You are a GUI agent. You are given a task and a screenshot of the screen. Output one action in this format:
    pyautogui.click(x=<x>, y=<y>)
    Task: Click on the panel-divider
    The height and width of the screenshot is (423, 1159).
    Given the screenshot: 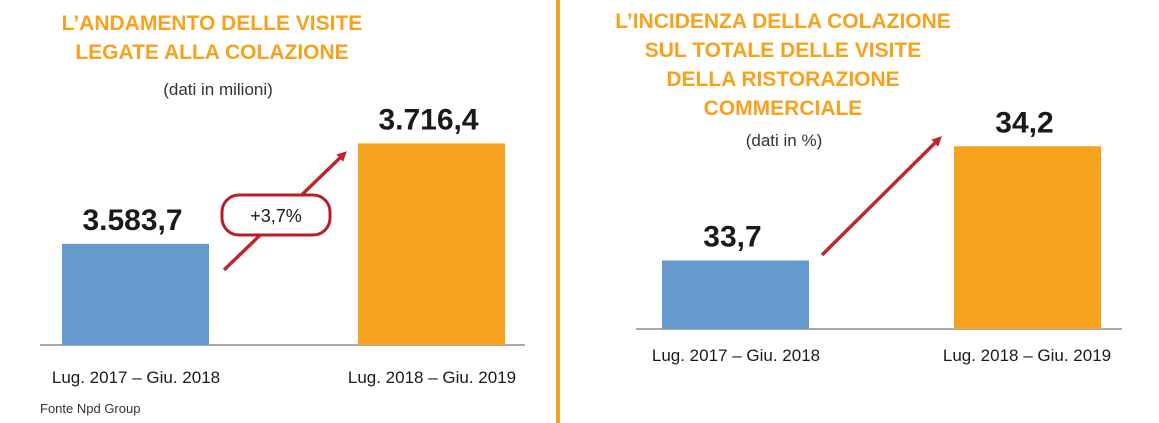 What is the action you would take?
    pyautogui.click(x=558, y=211)
    